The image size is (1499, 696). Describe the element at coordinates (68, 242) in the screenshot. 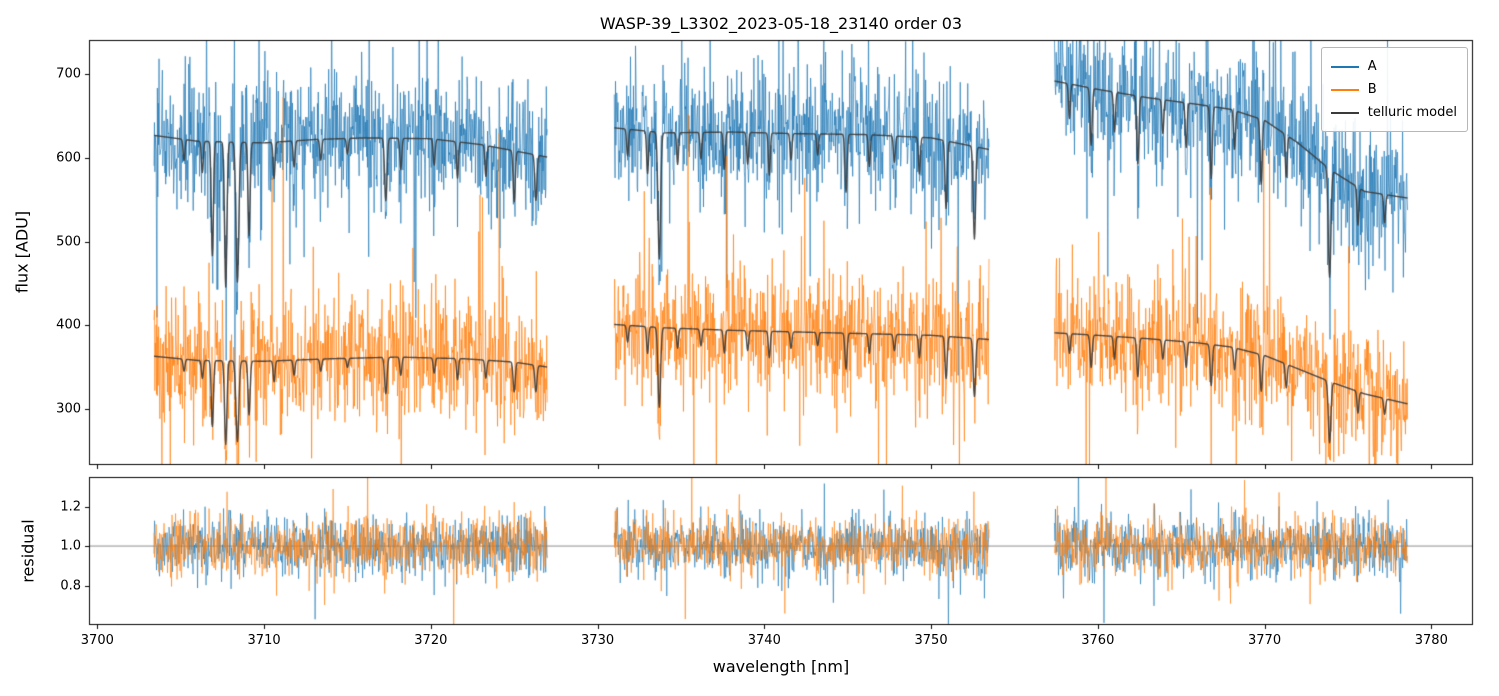

I see `flux-y-tick-label: 500` at that location.